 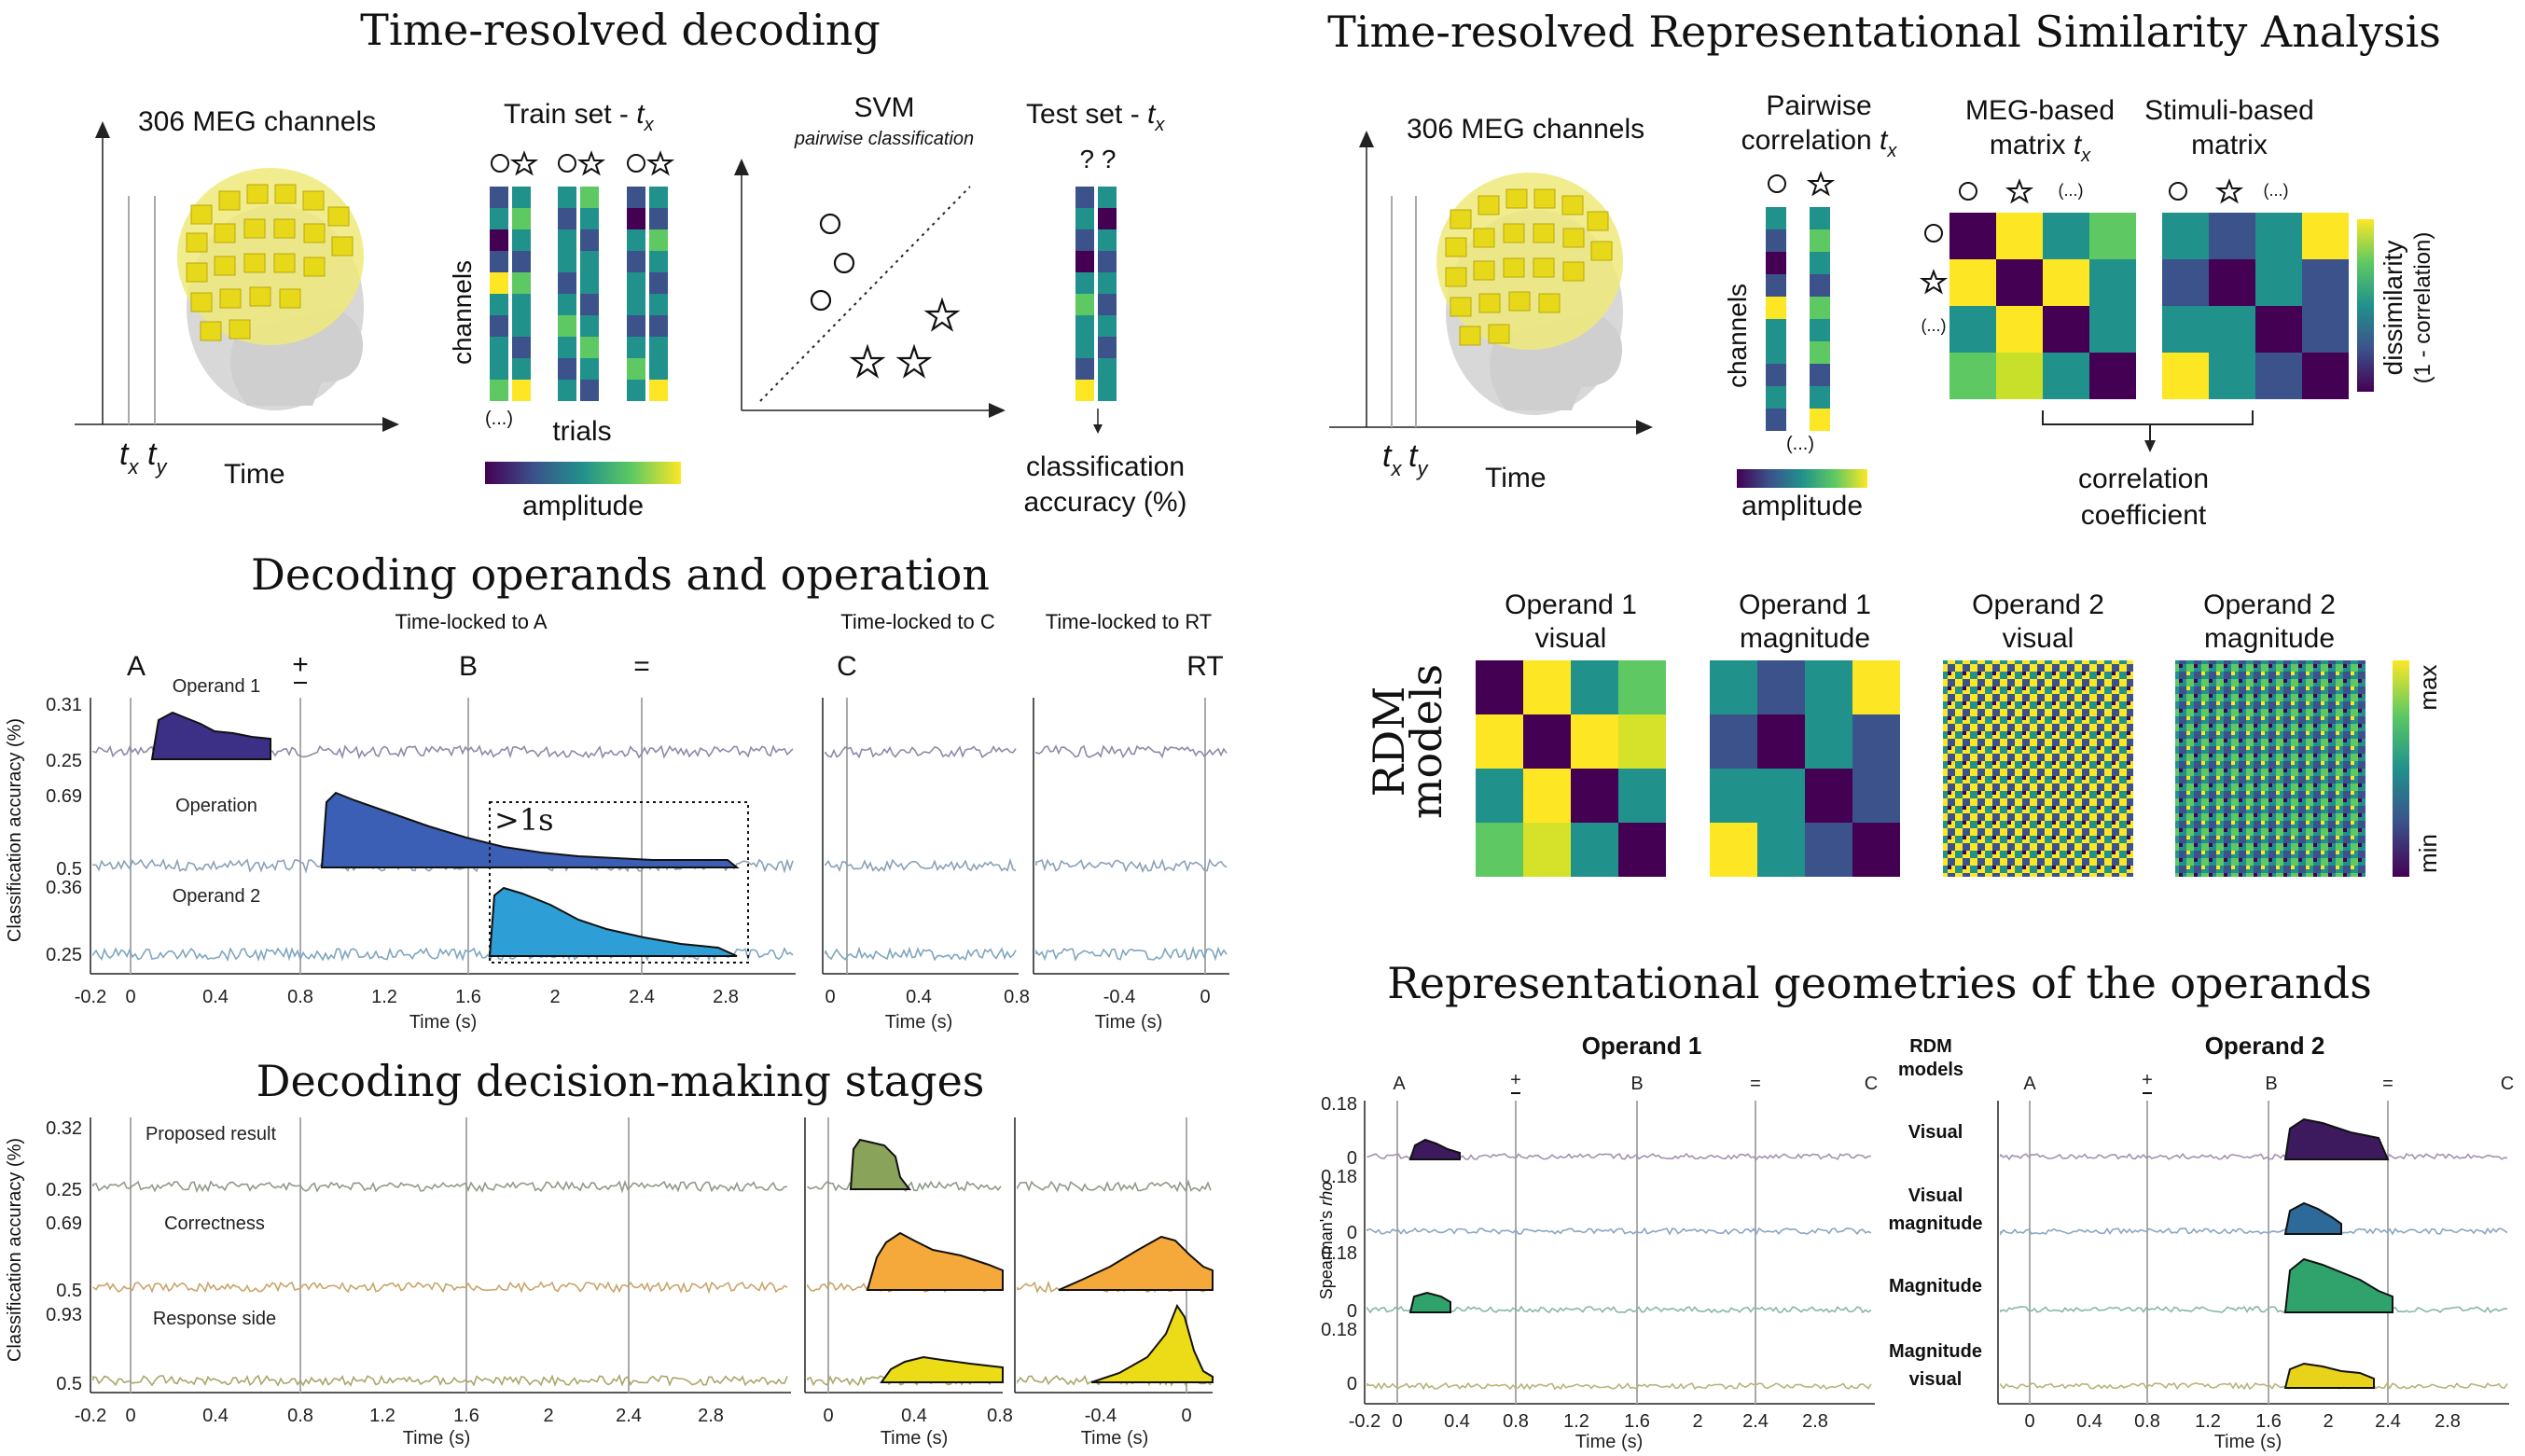 I want to click on geo-op2-visual-magnitude-effect, so click(x=2313, y=1218).